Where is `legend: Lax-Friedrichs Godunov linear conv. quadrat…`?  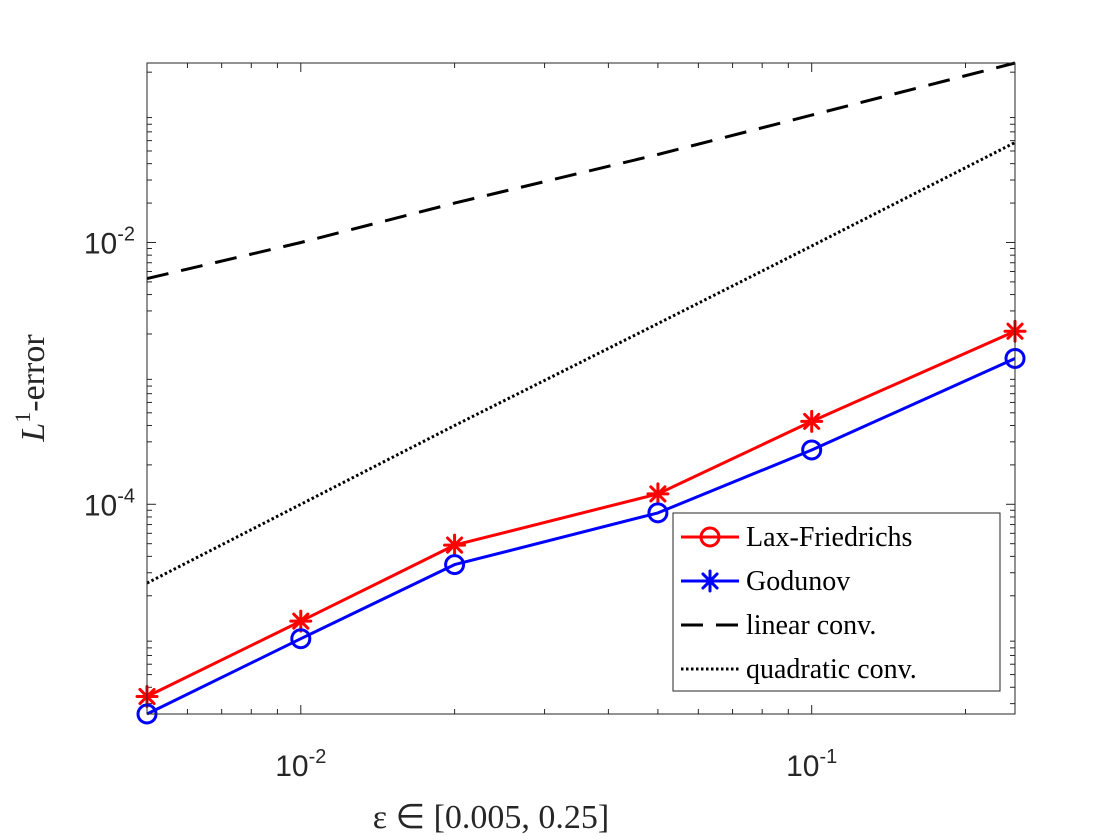
legend: Lax-Friedrichs Godunov linear conv. quadrat… is located at coordinates (836, 602).